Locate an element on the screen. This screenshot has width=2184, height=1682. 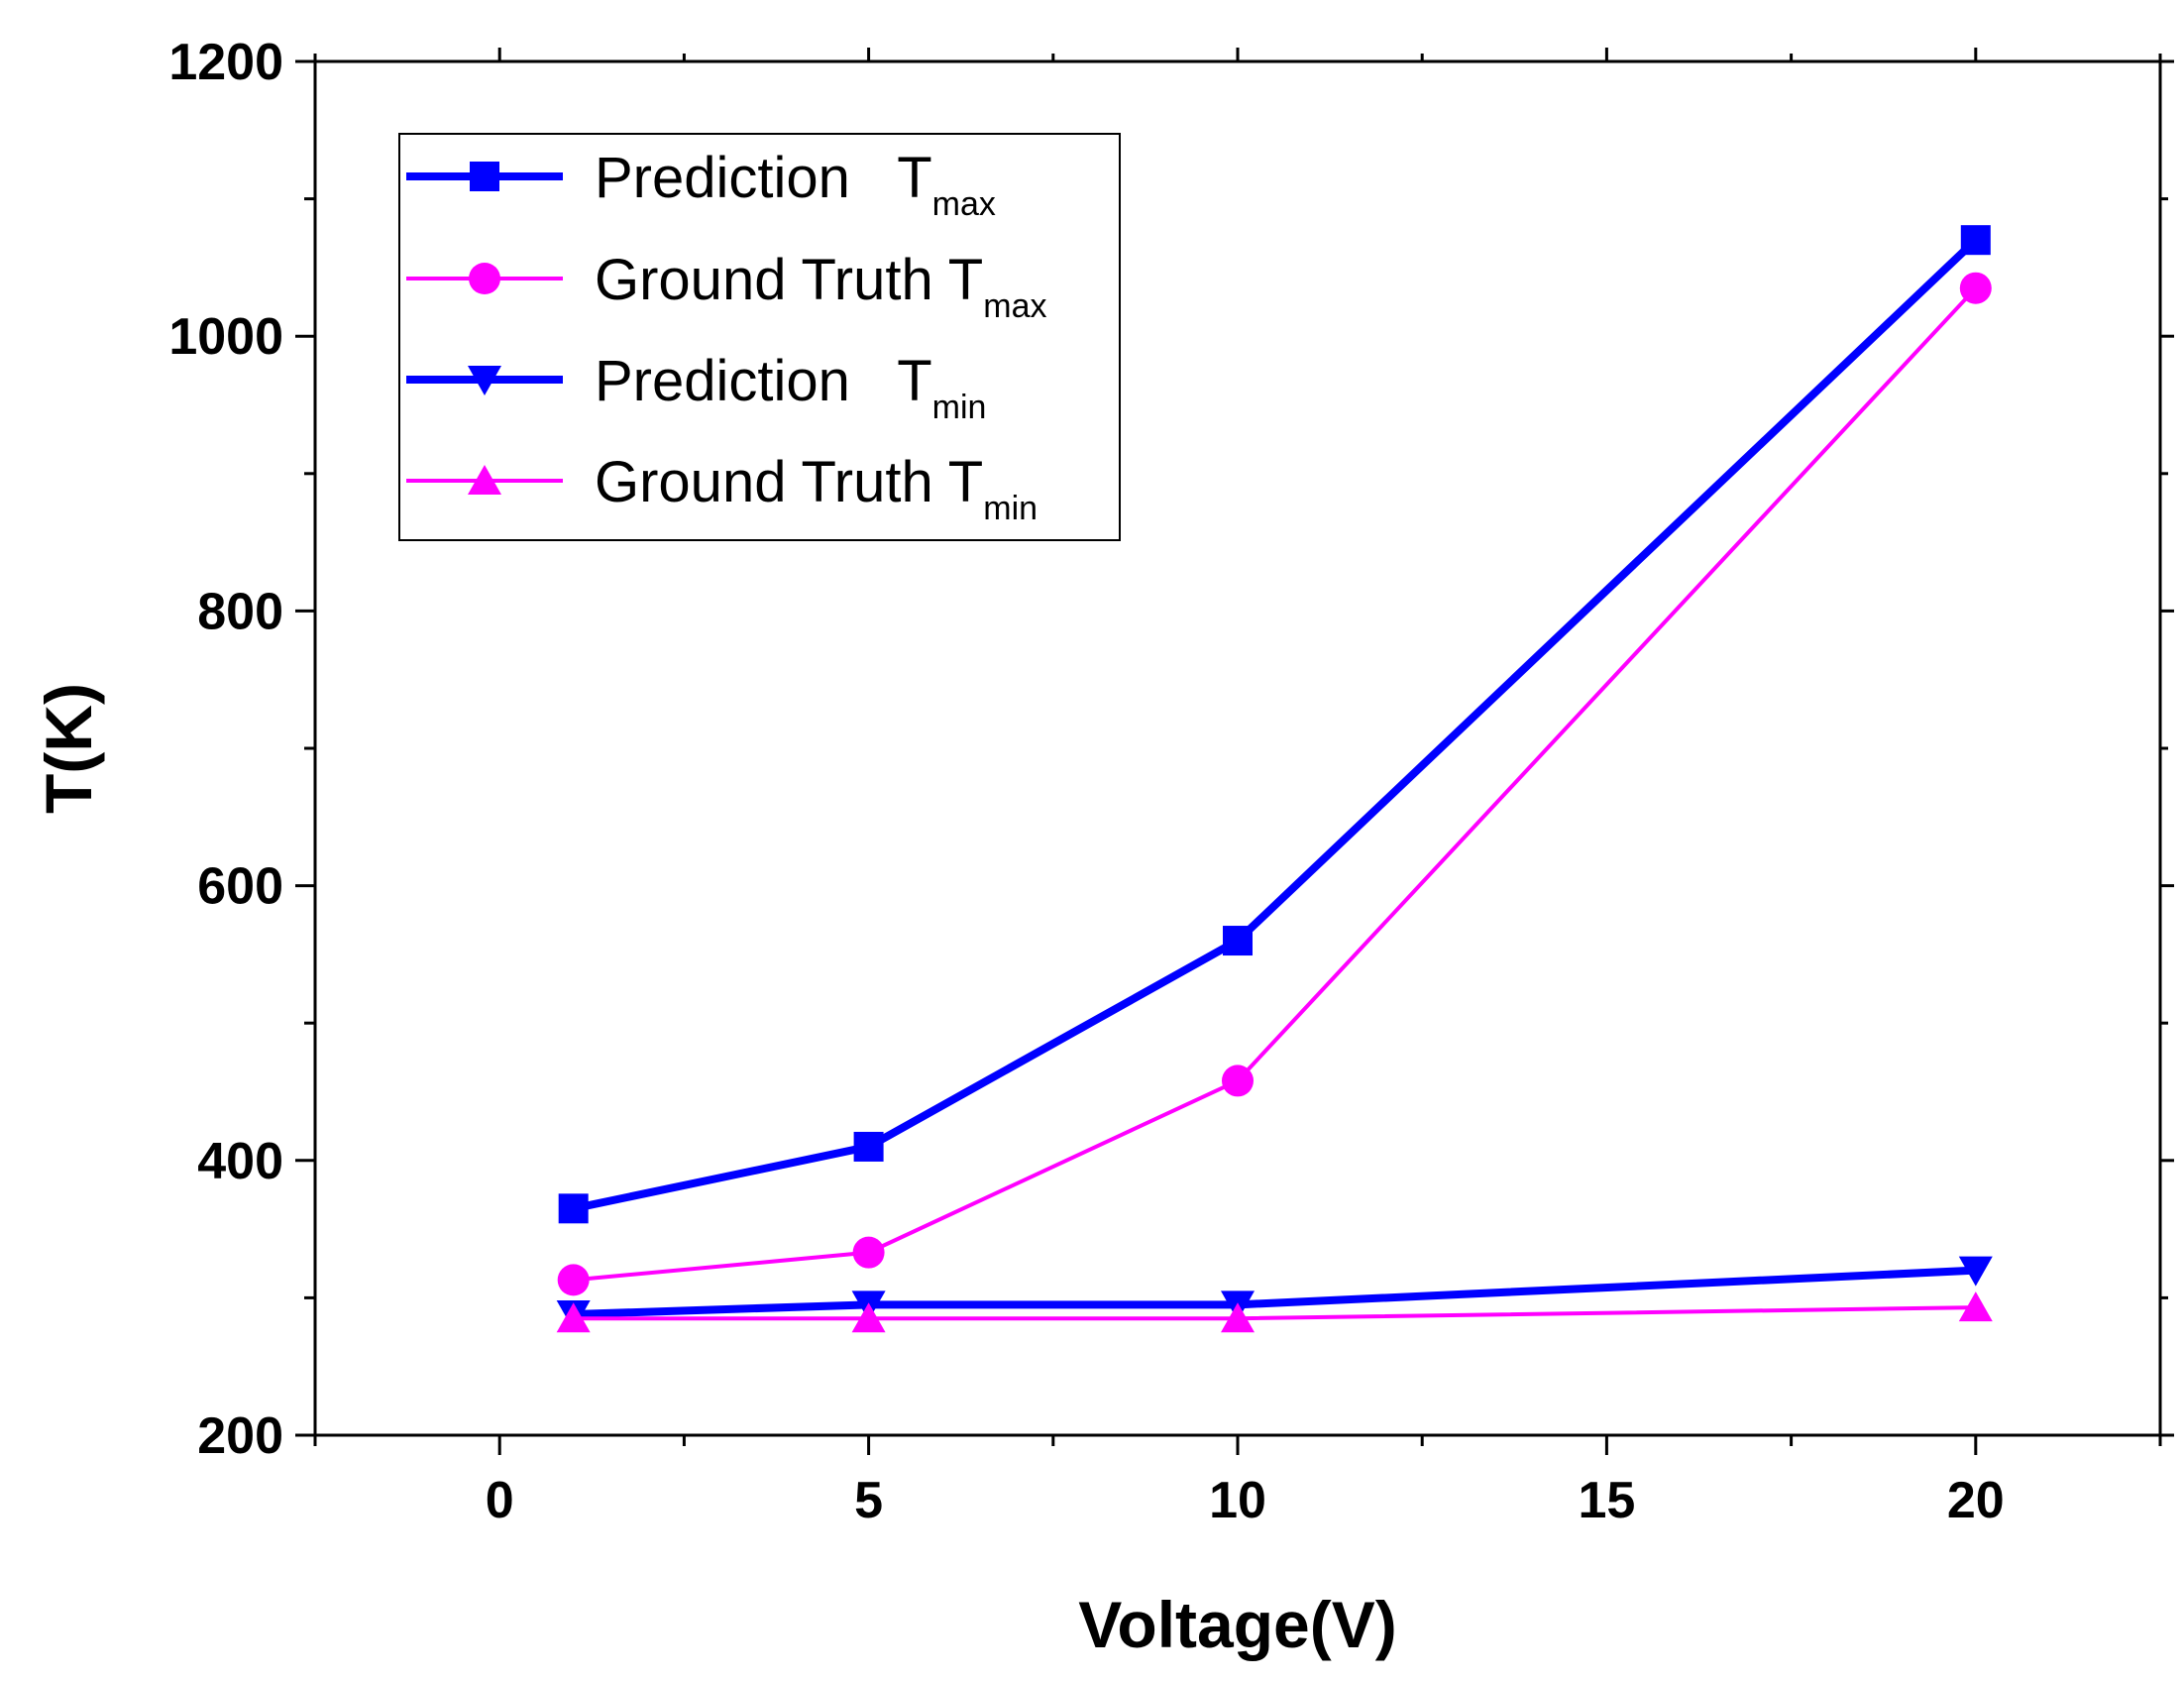
y-tick-label: 1200 is located at coordinates (225, 63).